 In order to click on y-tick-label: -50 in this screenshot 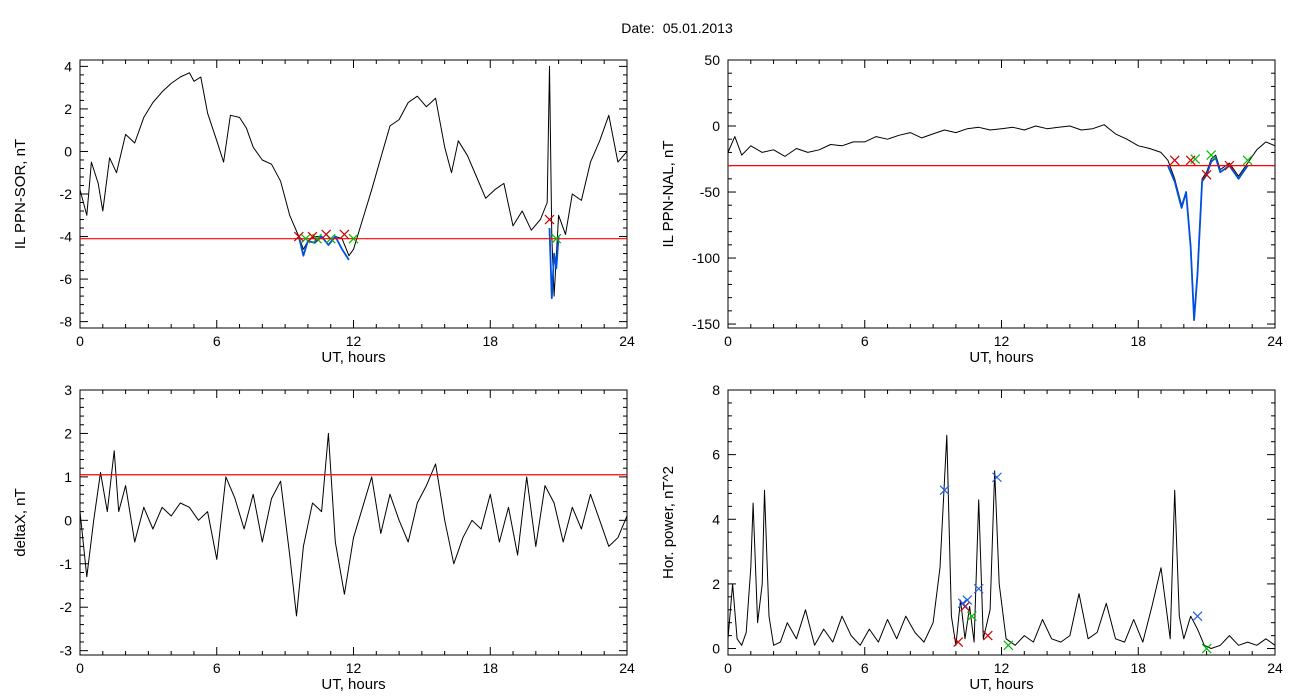, I will do `click(710, 192)`.